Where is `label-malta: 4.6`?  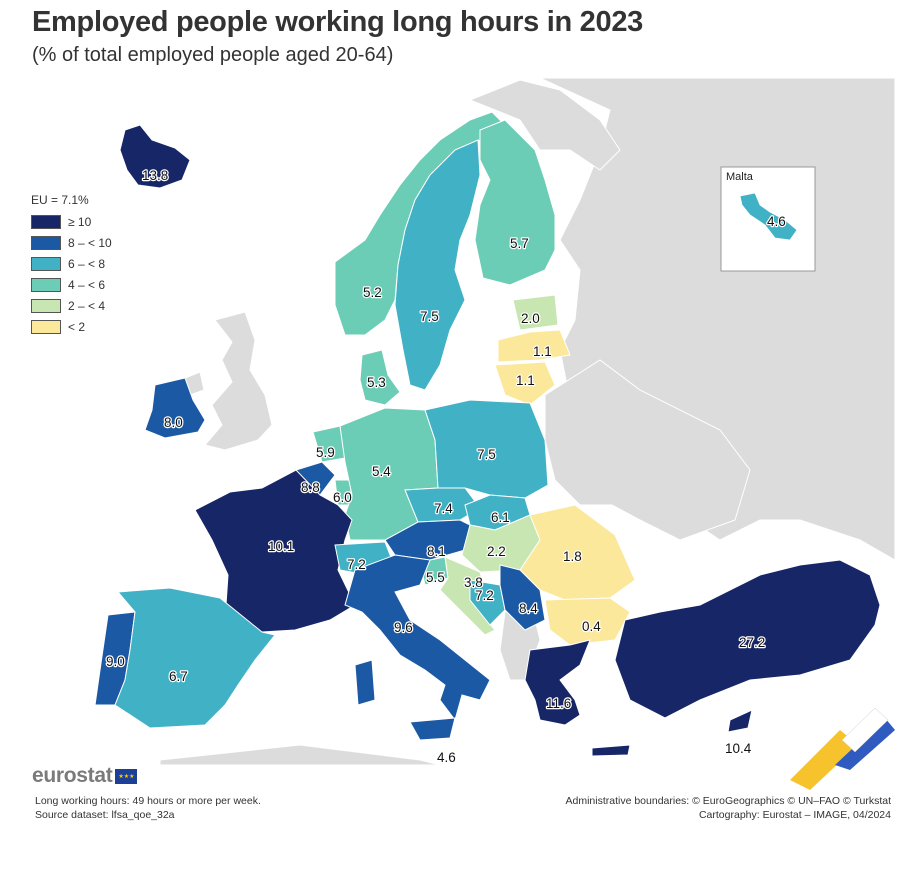
label-malta: 4.6 is located at coordinates (776, 221).